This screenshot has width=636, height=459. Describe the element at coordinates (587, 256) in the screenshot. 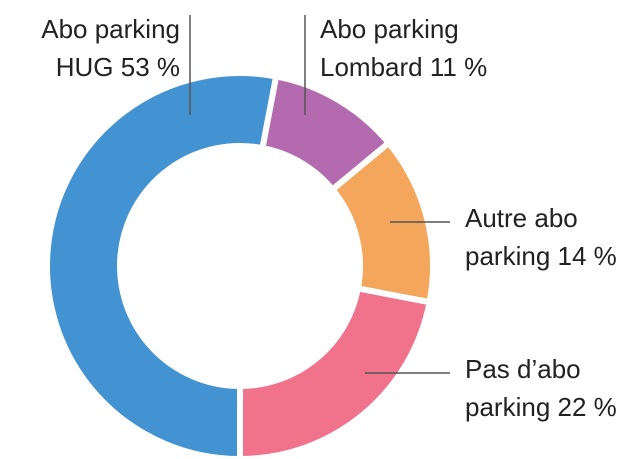

I see `value-label: 14 %` at that location.